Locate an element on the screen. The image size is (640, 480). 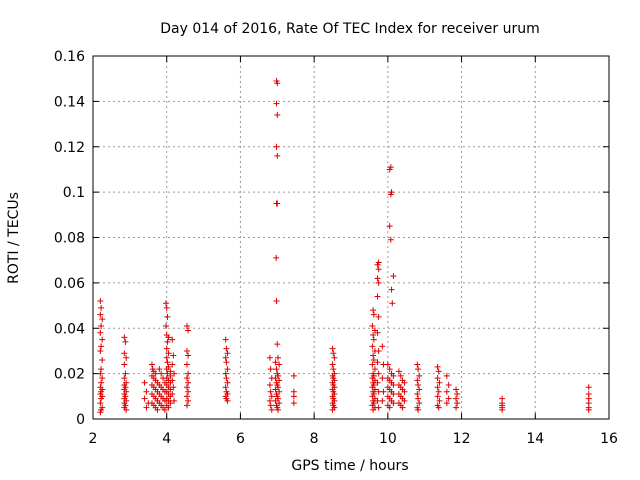
x-tick-label: 12 is located at coordinates (462, 439).